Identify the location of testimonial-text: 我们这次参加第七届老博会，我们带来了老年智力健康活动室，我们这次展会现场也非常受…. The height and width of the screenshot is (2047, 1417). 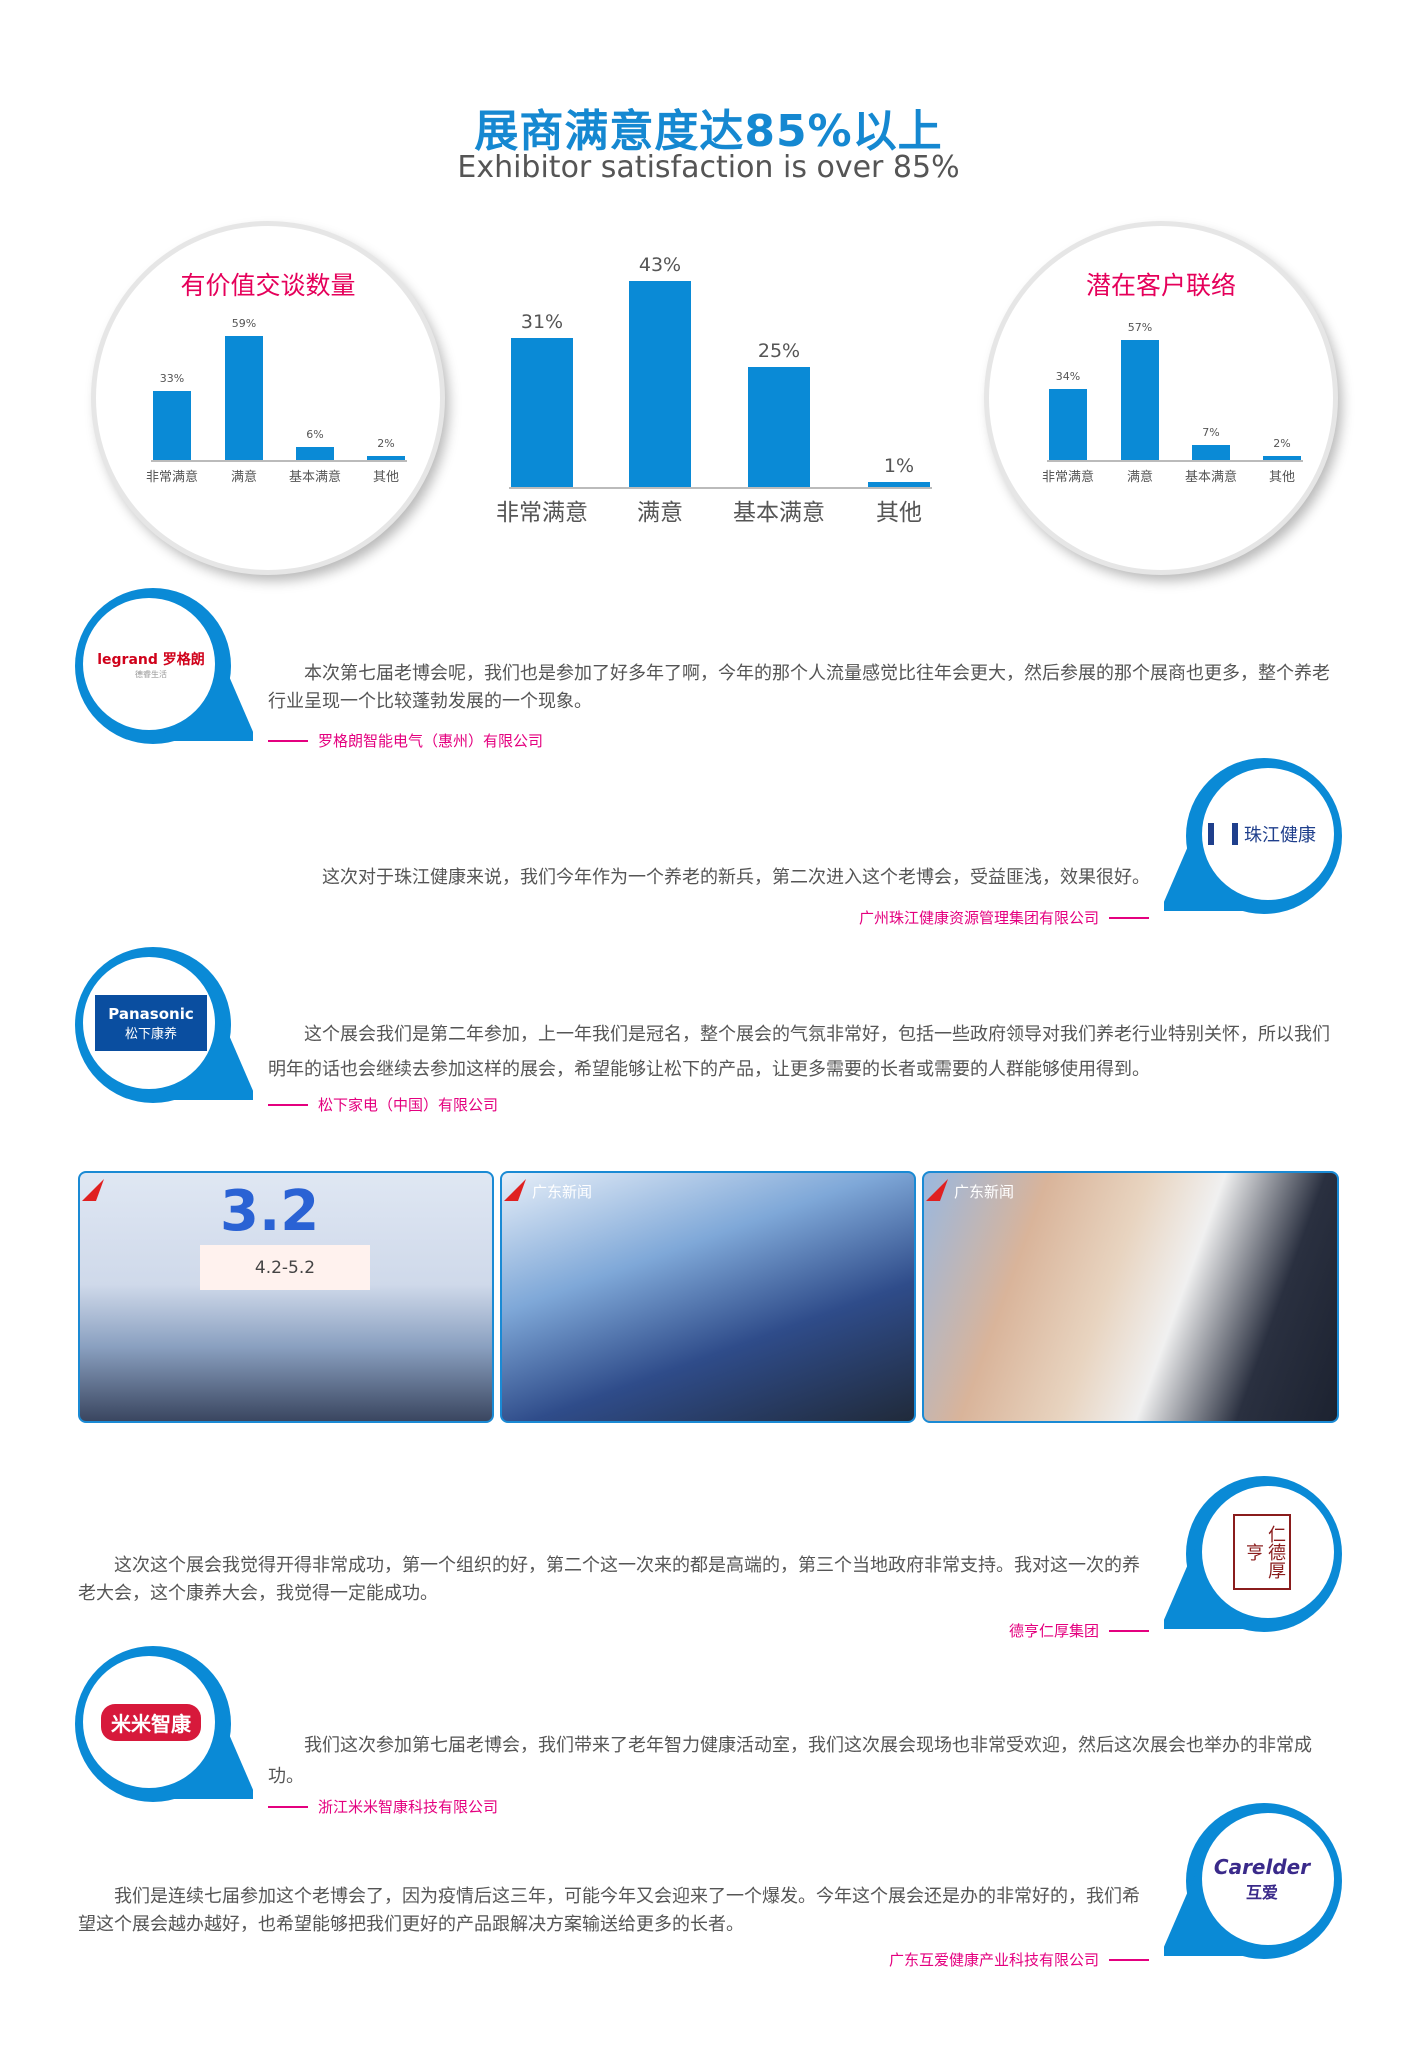
(790, 1761).